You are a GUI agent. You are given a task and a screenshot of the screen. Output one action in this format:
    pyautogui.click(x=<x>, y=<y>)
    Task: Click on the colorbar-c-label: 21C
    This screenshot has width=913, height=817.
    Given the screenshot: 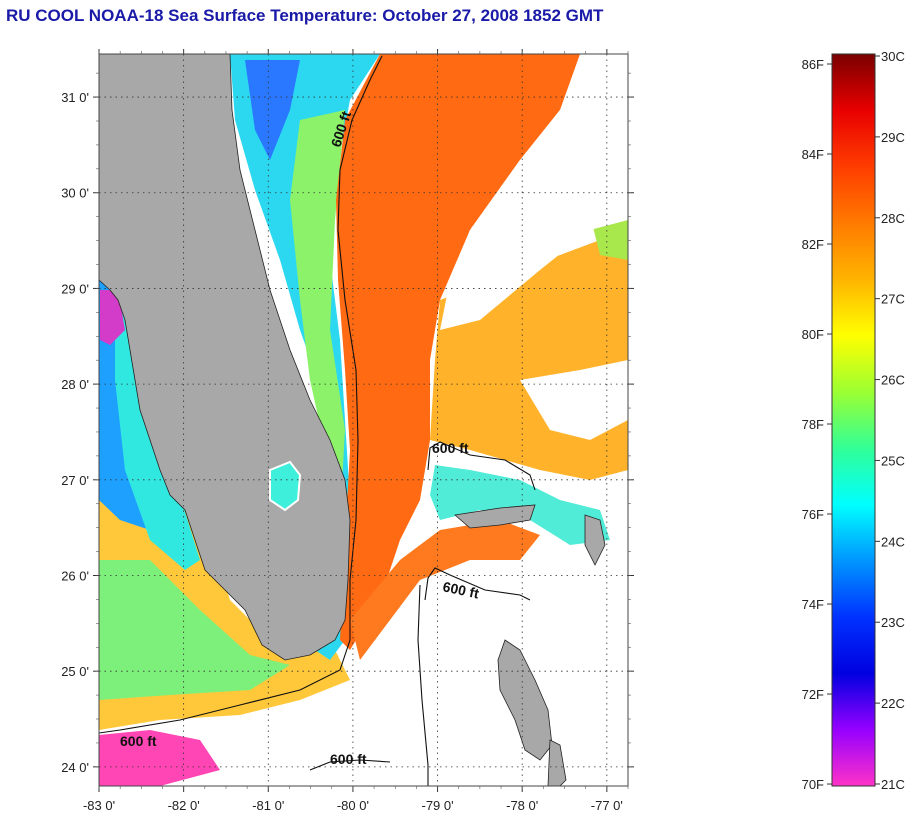 What is the action you would take?
    pyautogui.click(x=893, y=784)
    